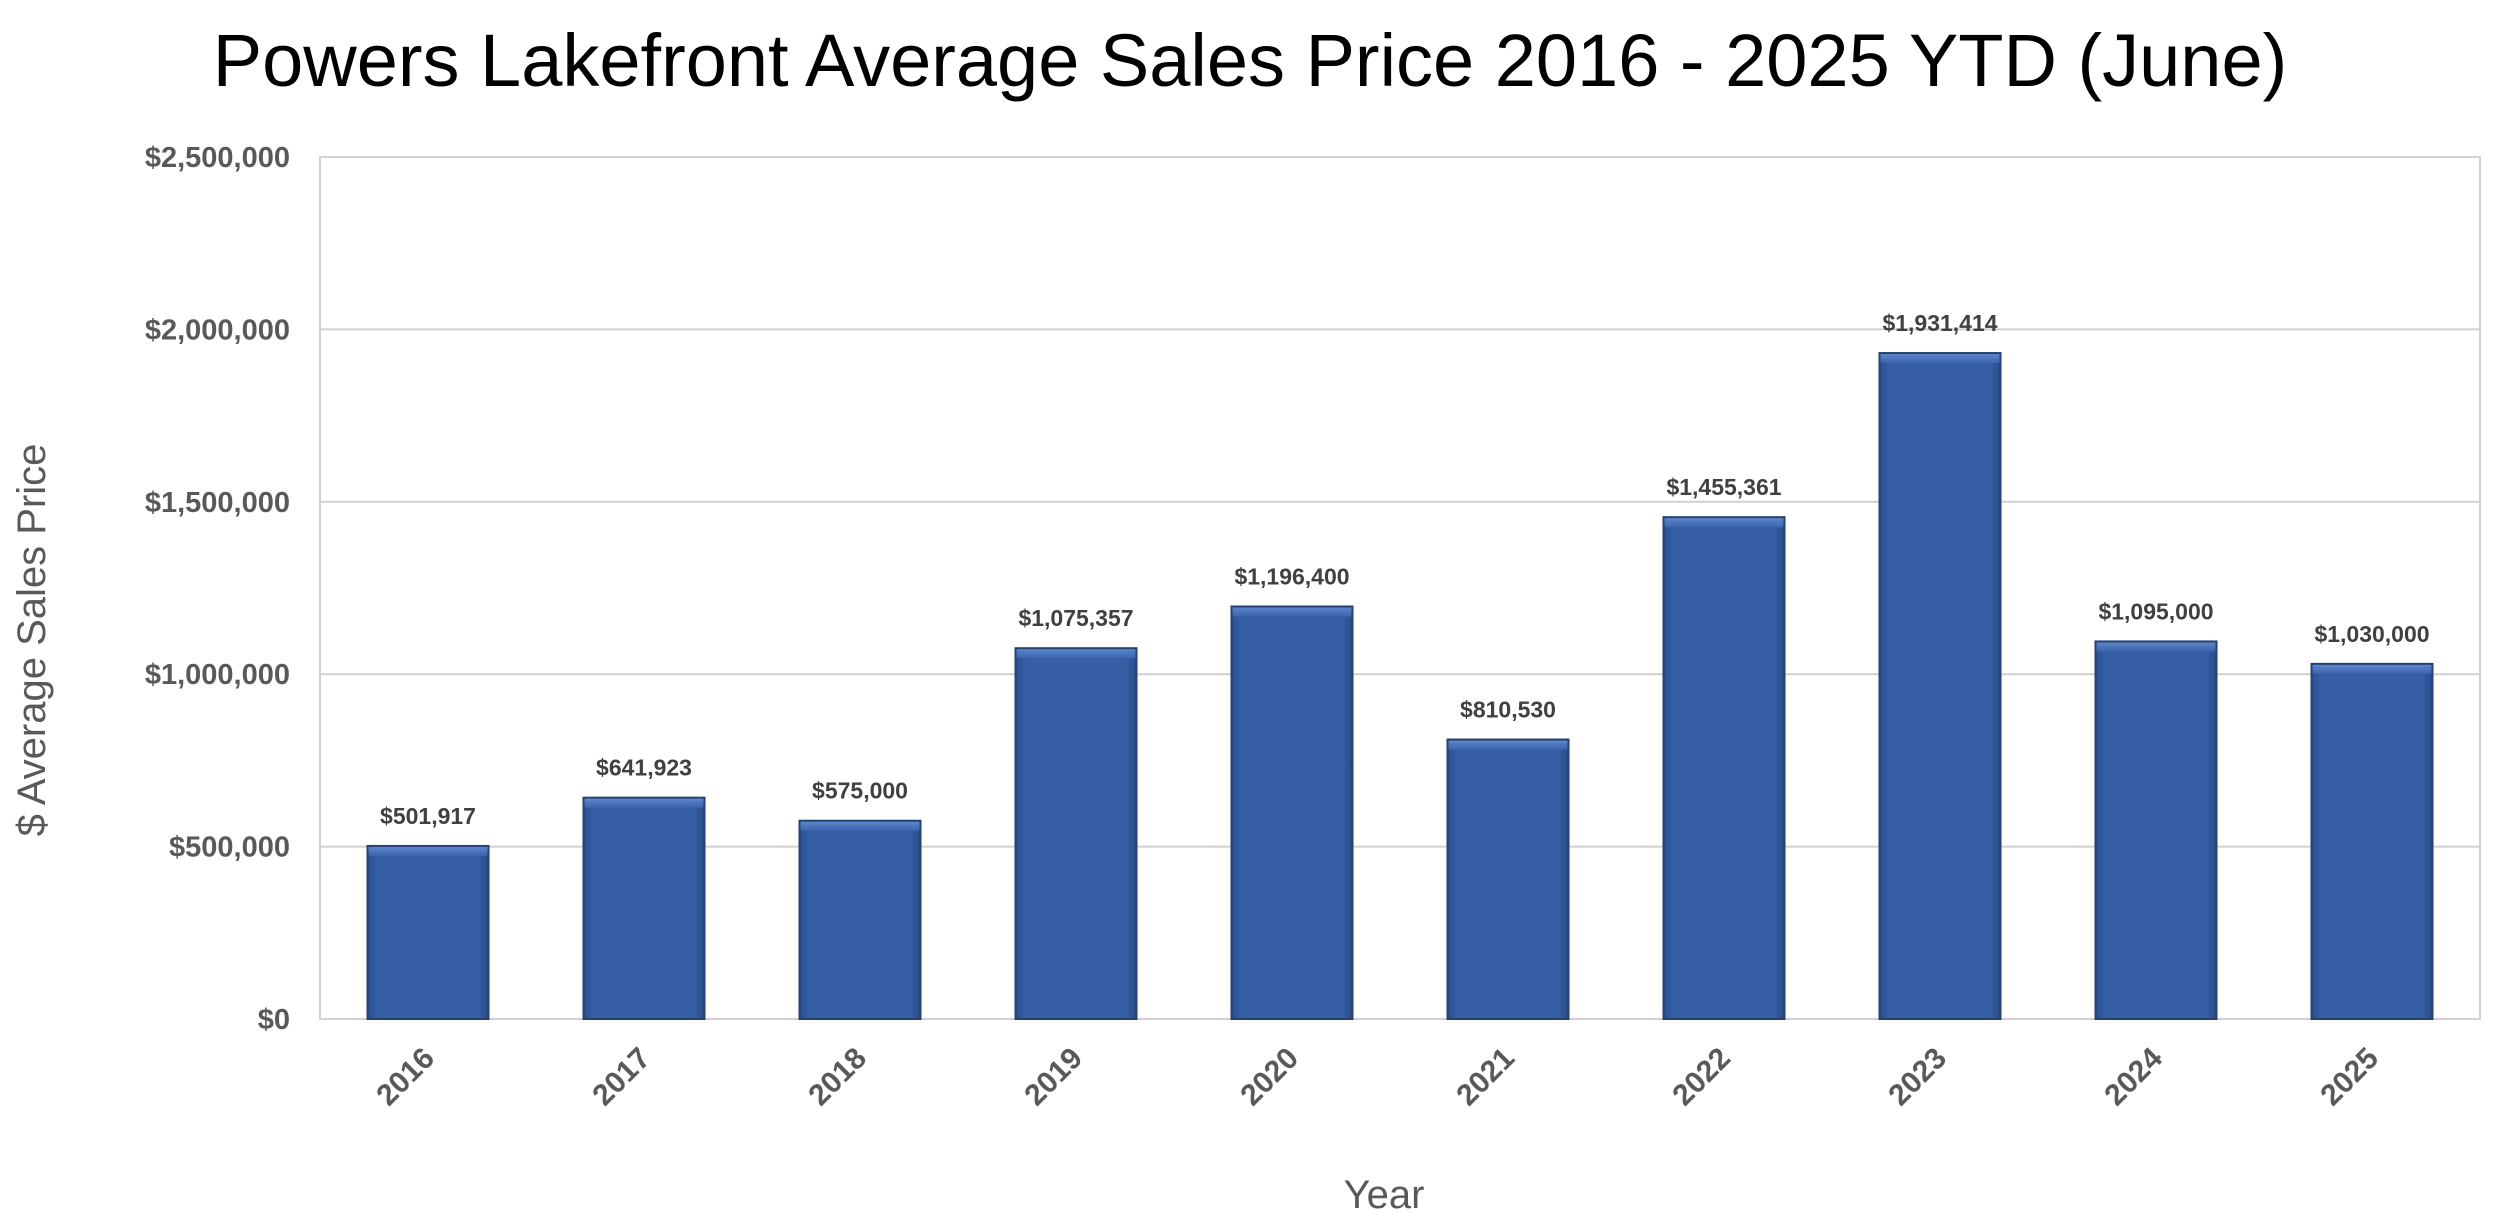 The width and height of the screenshot is (2500, 1229). I want to click on y-axis-title: $ Average Sales Price, so click(32, 640).